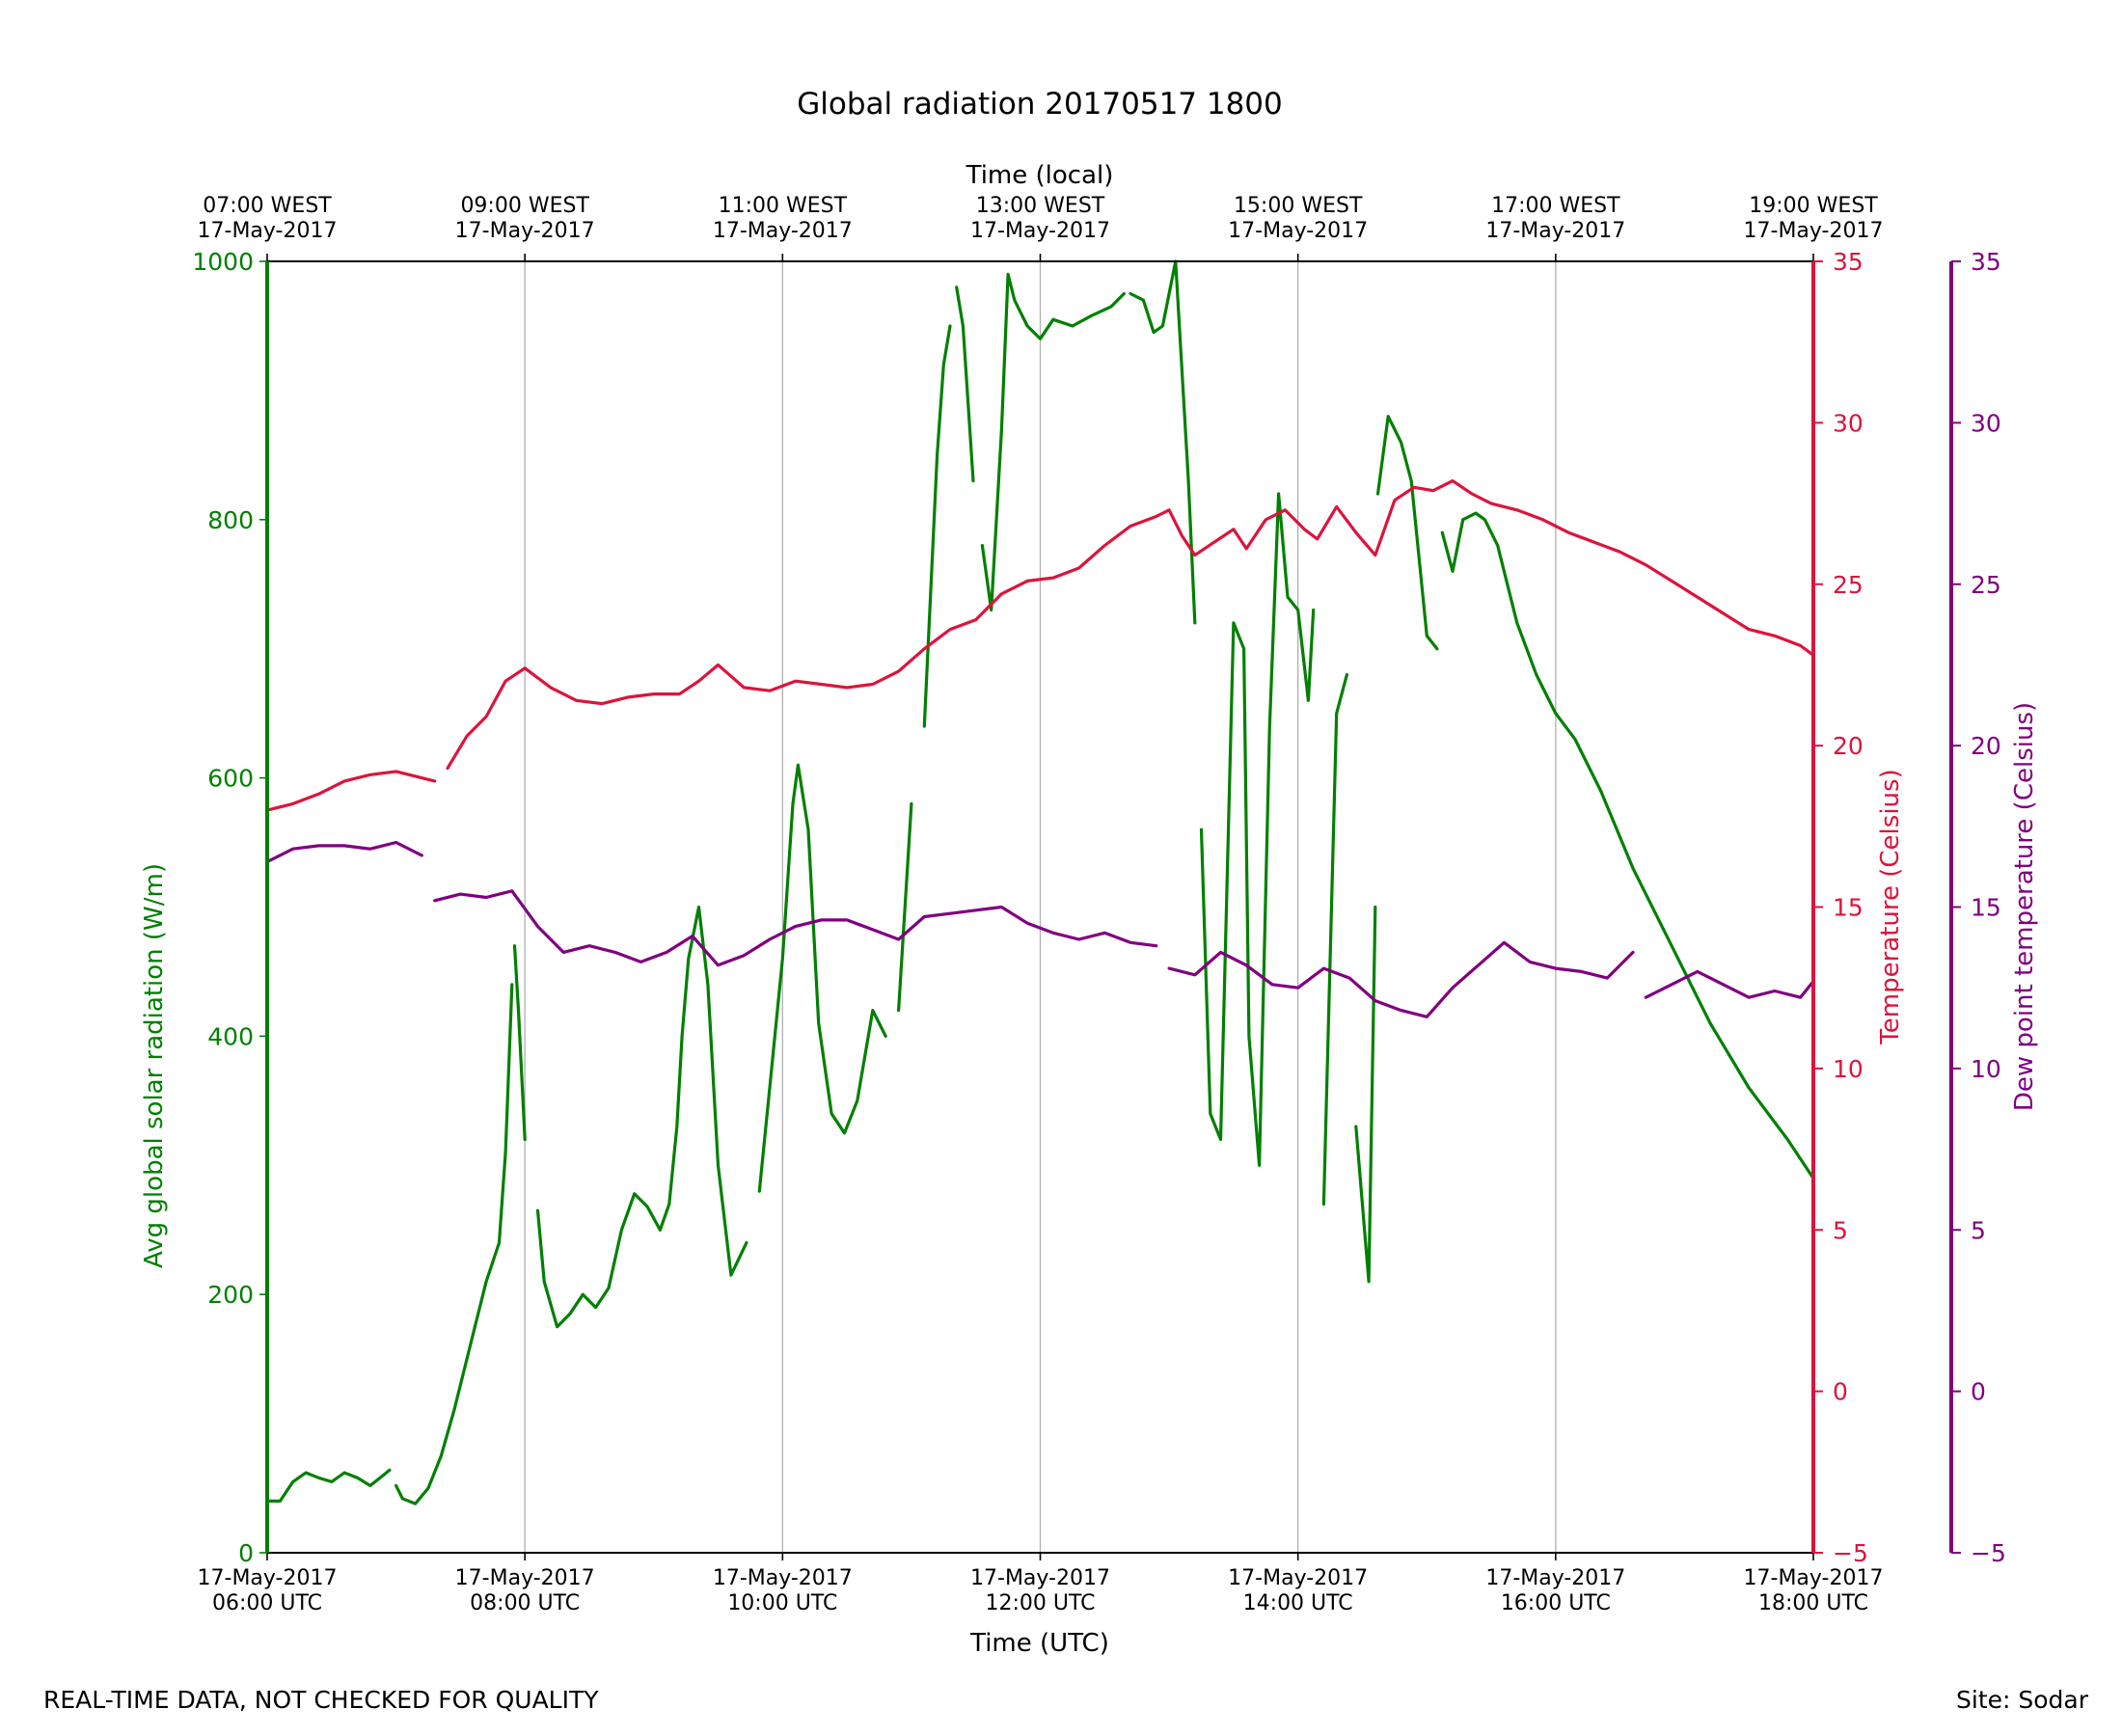 The width and height of the screenshot is (2122, 1736). Describe the element at coordinates (1040, 206) in the screenshot. I see `x-top-tick-label-time: 13:00 WEST` at that location.